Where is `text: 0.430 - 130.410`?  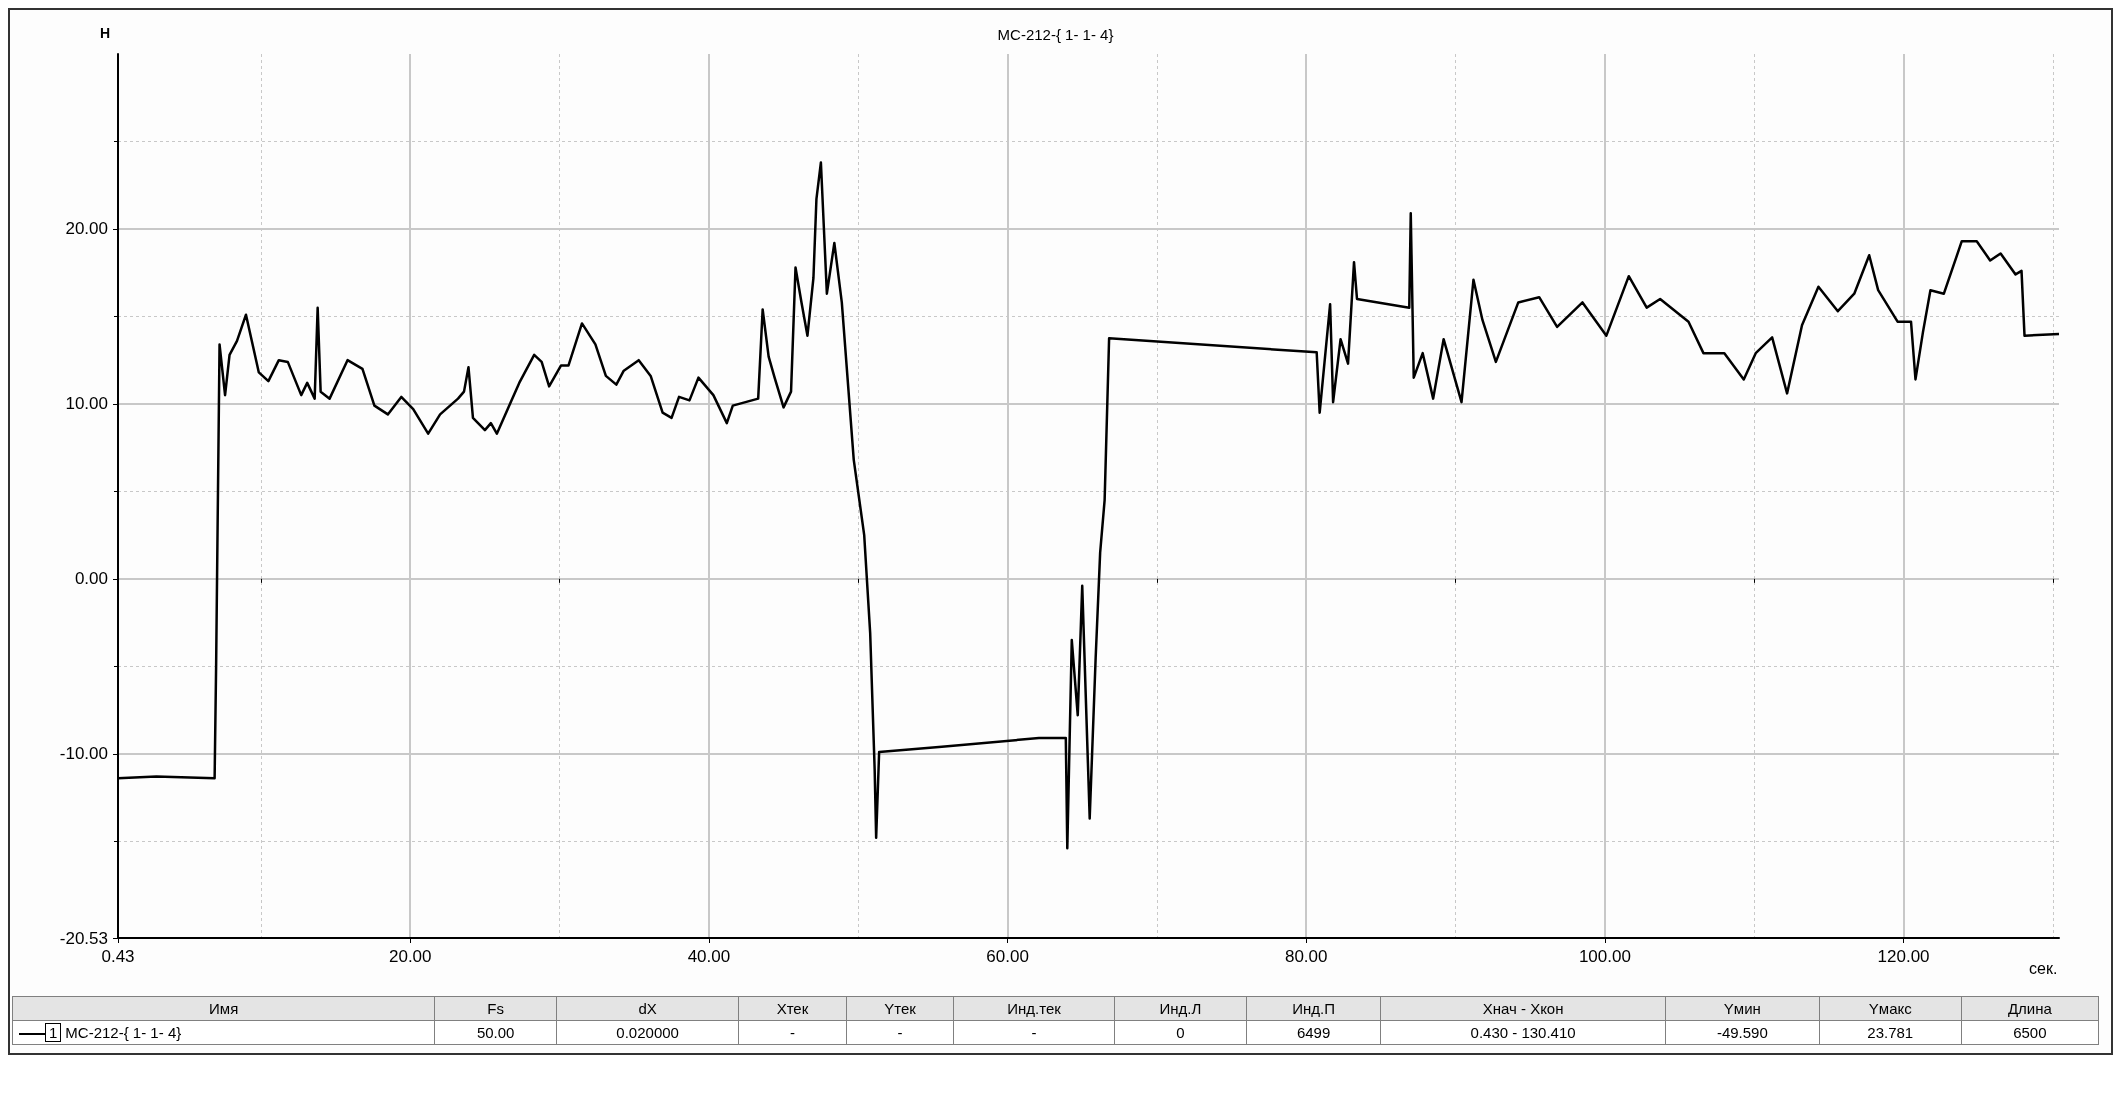 text: 0.430 - 130.410 is located at coordinates (1523, 1032).